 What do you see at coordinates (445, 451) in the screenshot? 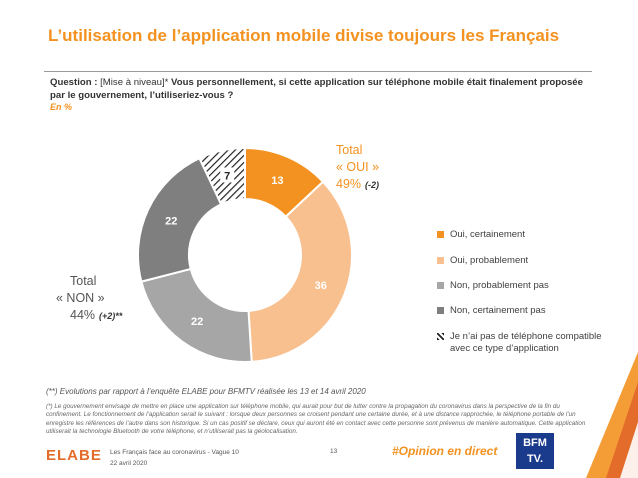
I see `hashtag: #Opinion en direct` at bounding box center [445, 451].